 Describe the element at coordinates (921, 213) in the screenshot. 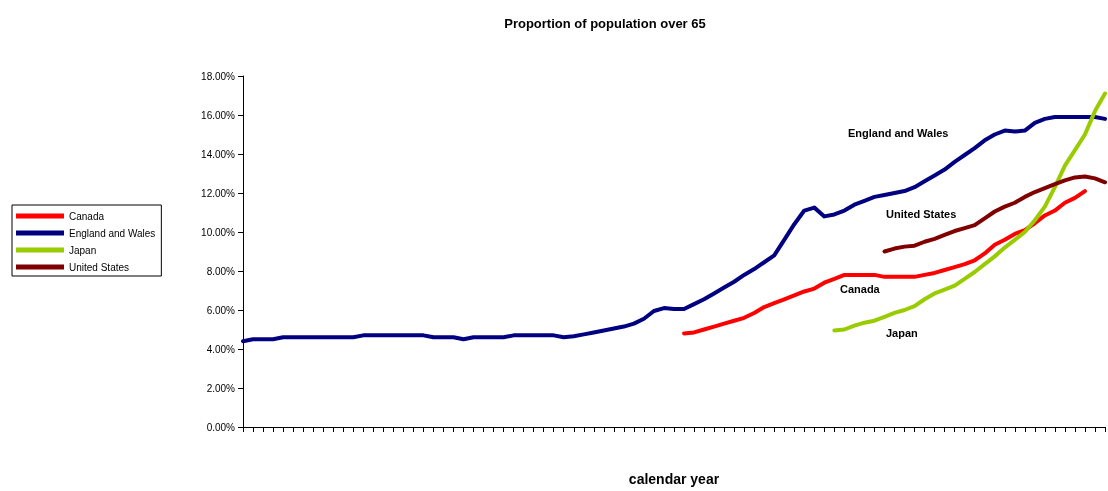

I see `annotation: United States` at that location.